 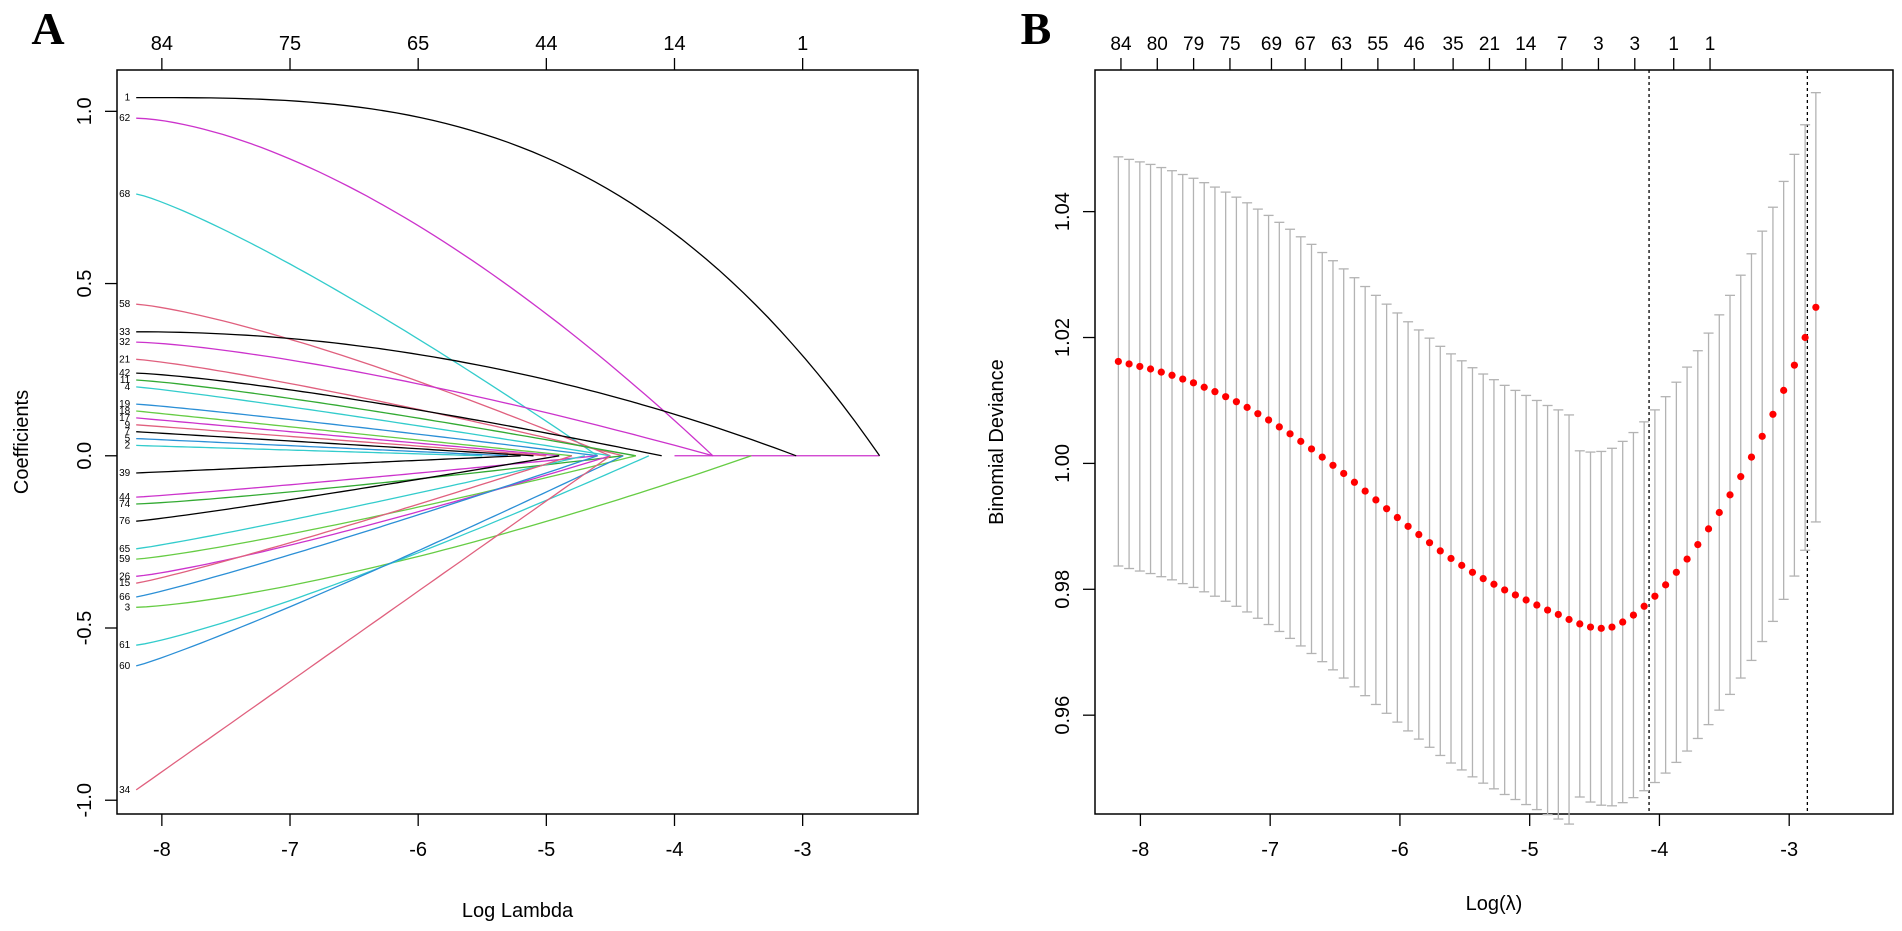 I want to click on panel-a-path-label-15: 15, so click(x=125, y=583).